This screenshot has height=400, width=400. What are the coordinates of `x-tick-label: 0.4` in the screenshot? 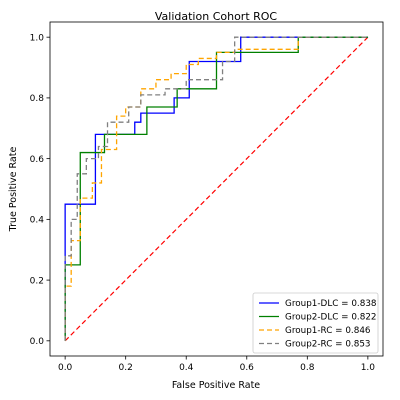 It's located at (186, 368).